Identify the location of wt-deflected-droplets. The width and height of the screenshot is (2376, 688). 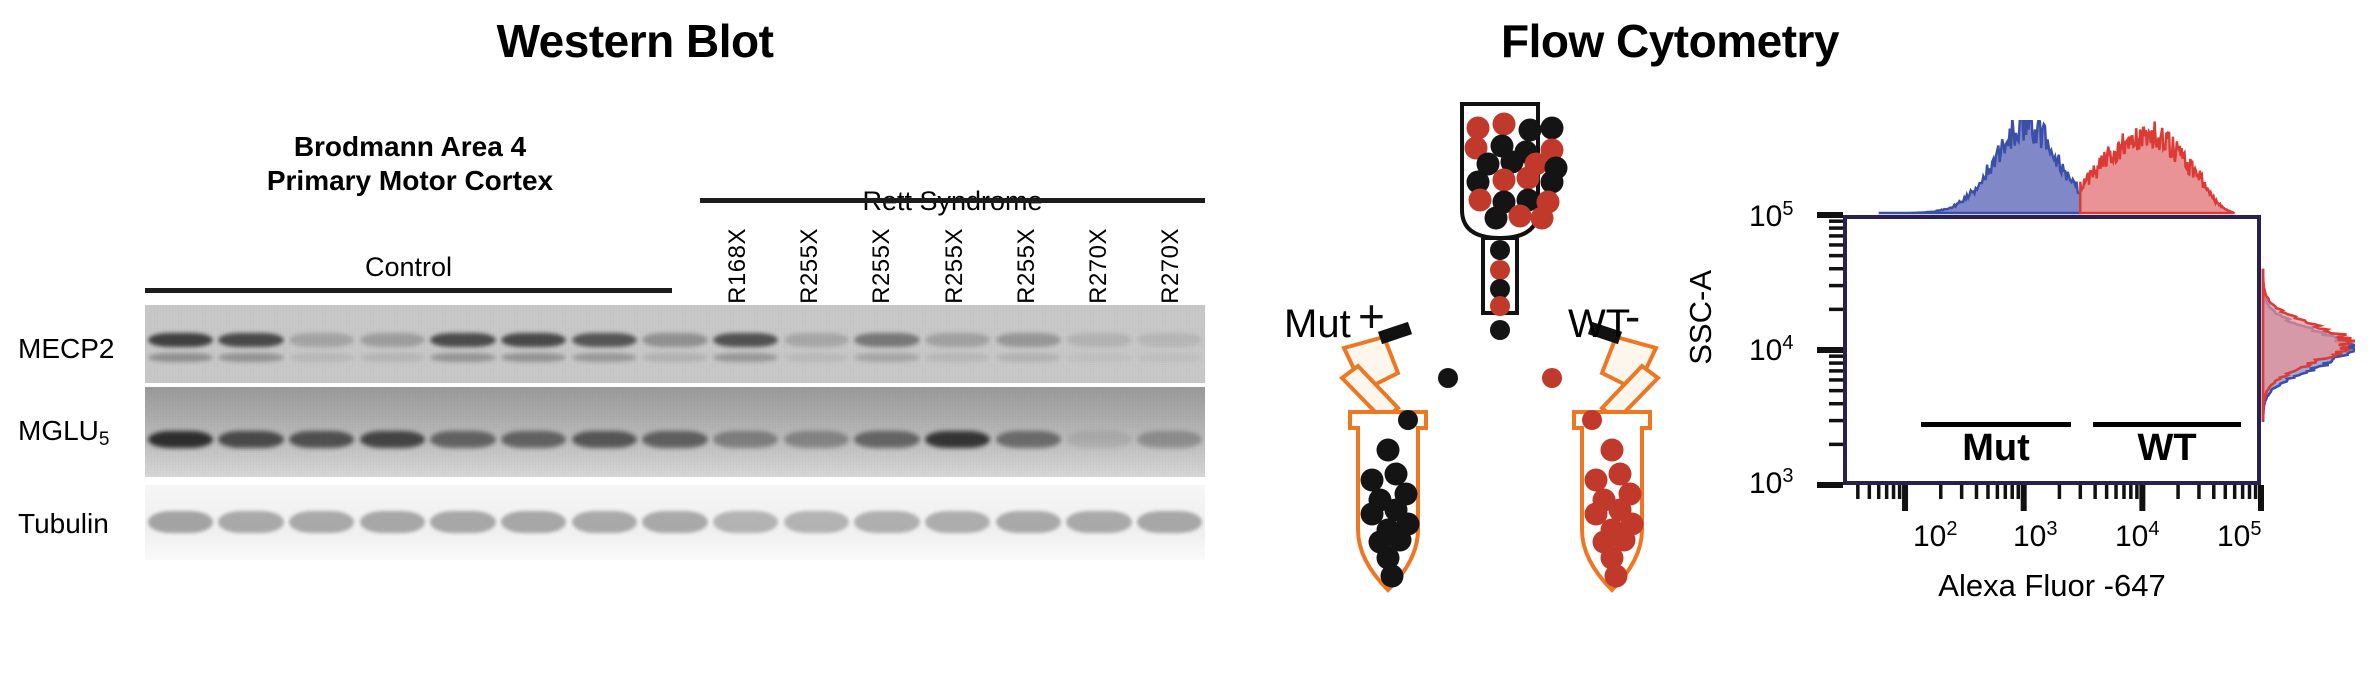
(1572, 399).